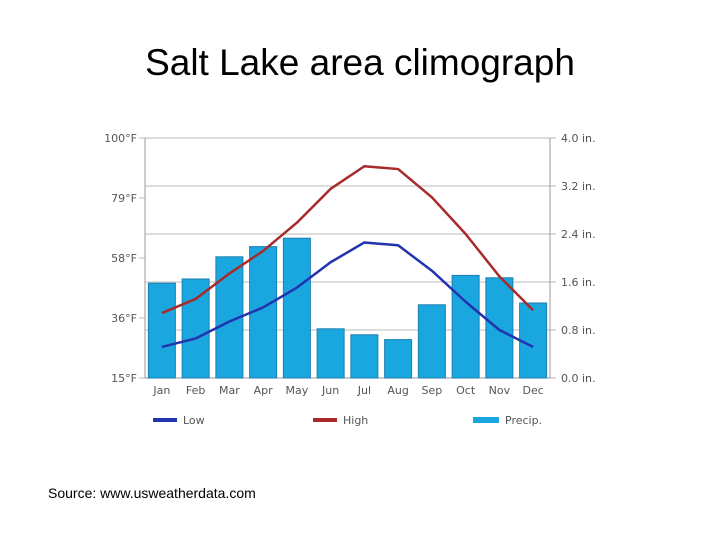 The image size is (720, 540). I want to click on x-tick-label: Jul, so click(364, 390).